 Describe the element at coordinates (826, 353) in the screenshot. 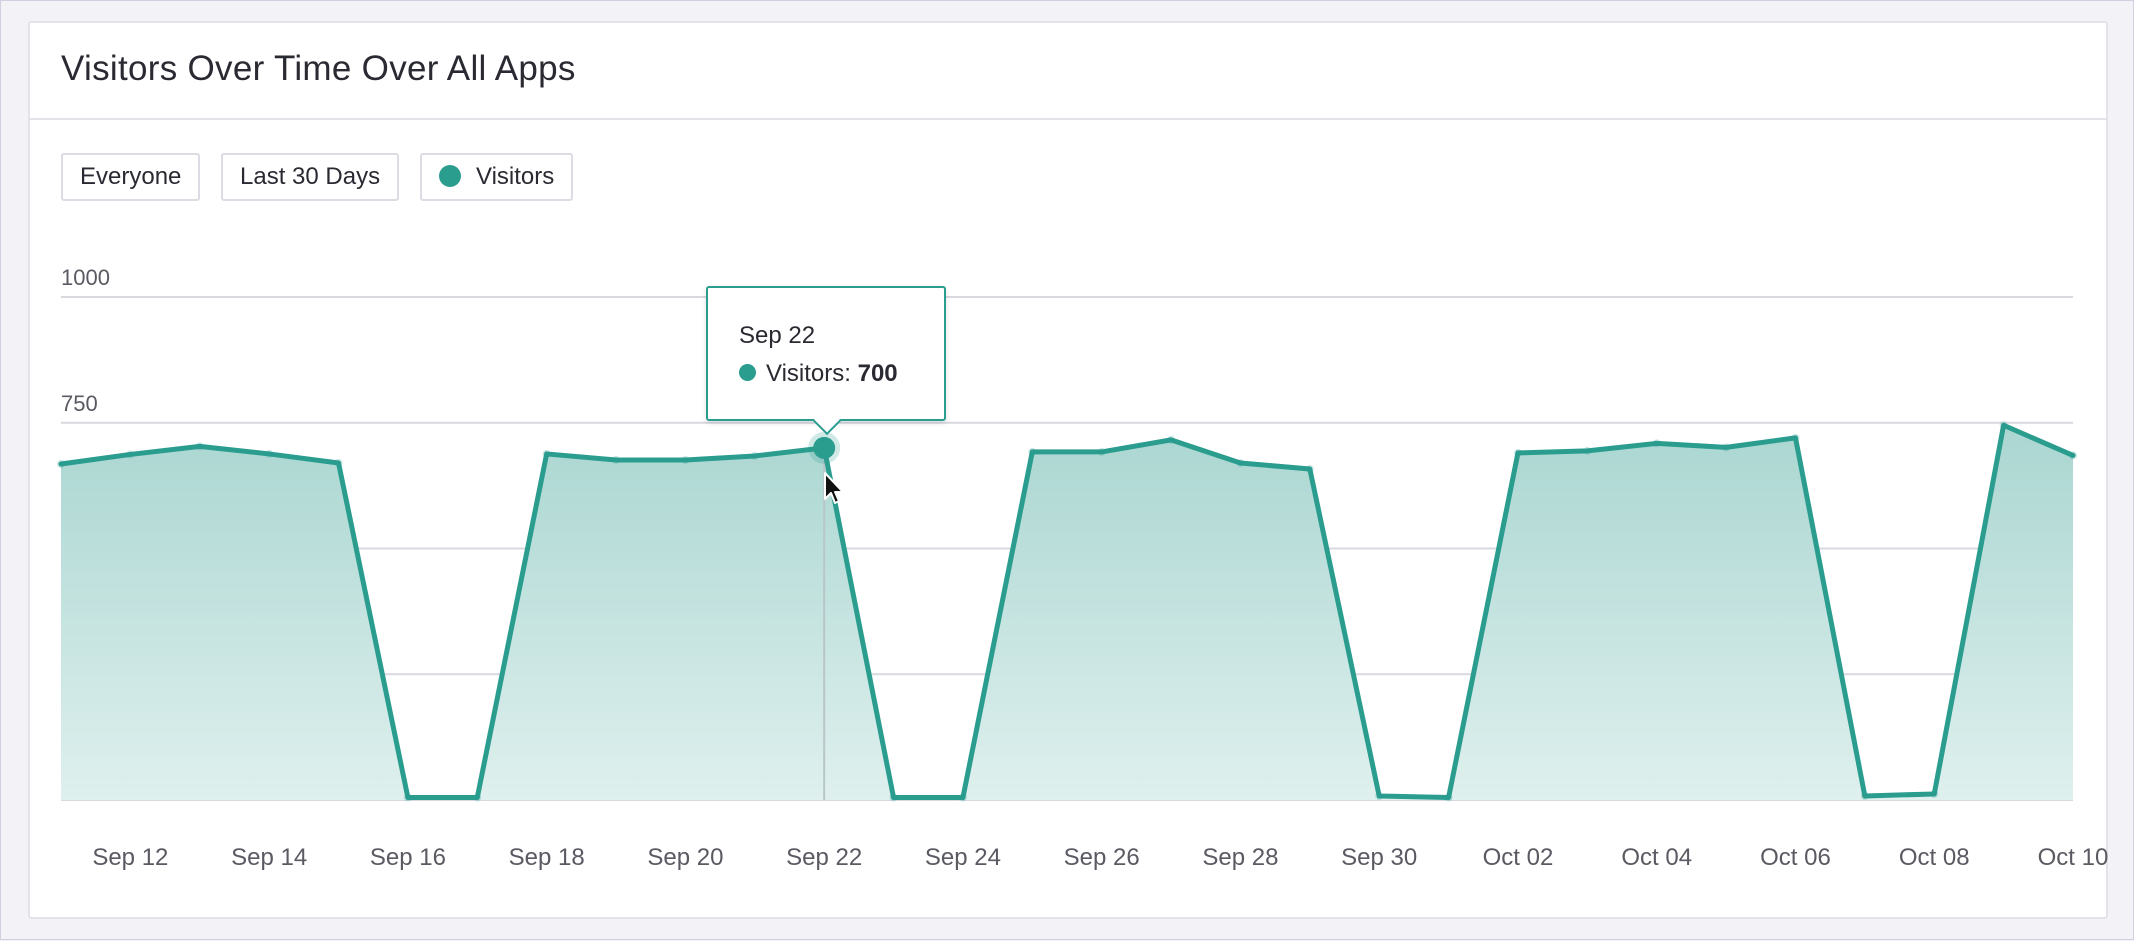

I see `chart-tooltip: Sep 22 Visitors: 700` at that location.